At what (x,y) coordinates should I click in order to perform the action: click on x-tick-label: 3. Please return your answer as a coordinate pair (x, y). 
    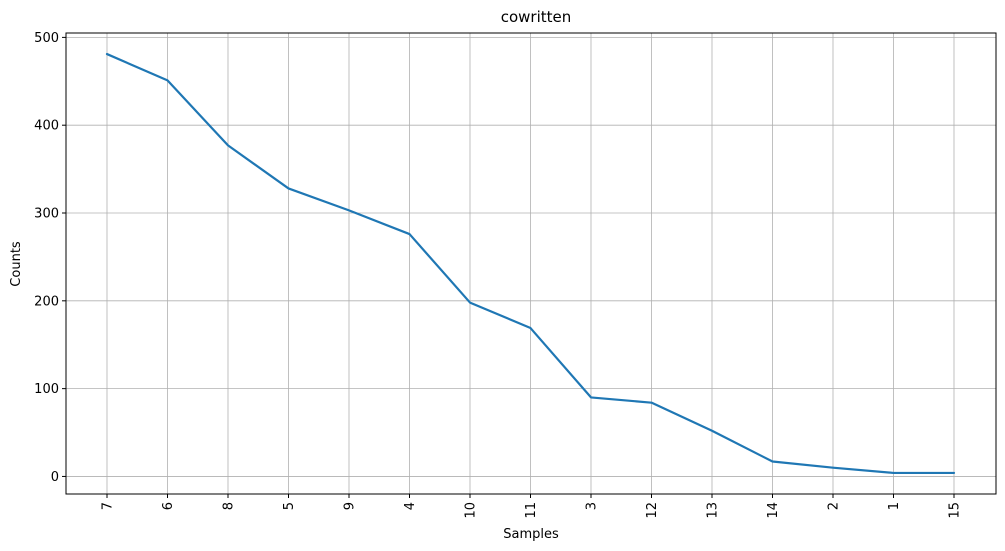
    Looking at the image, I should click on (592, 506).